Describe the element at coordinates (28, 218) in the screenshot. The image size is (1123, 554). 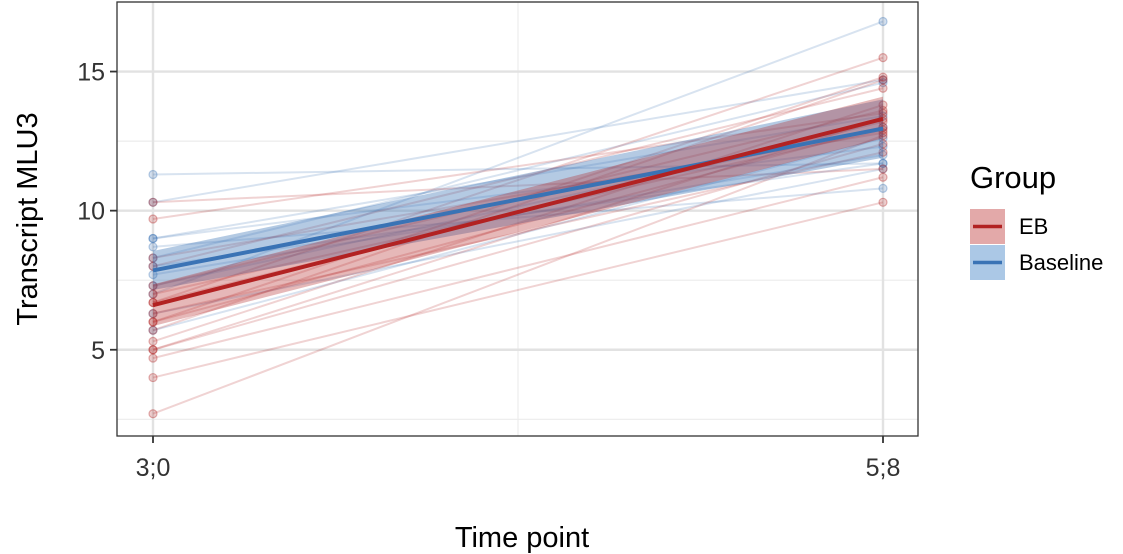
I see `y-axis-title: Transcript MLU3` at that location.